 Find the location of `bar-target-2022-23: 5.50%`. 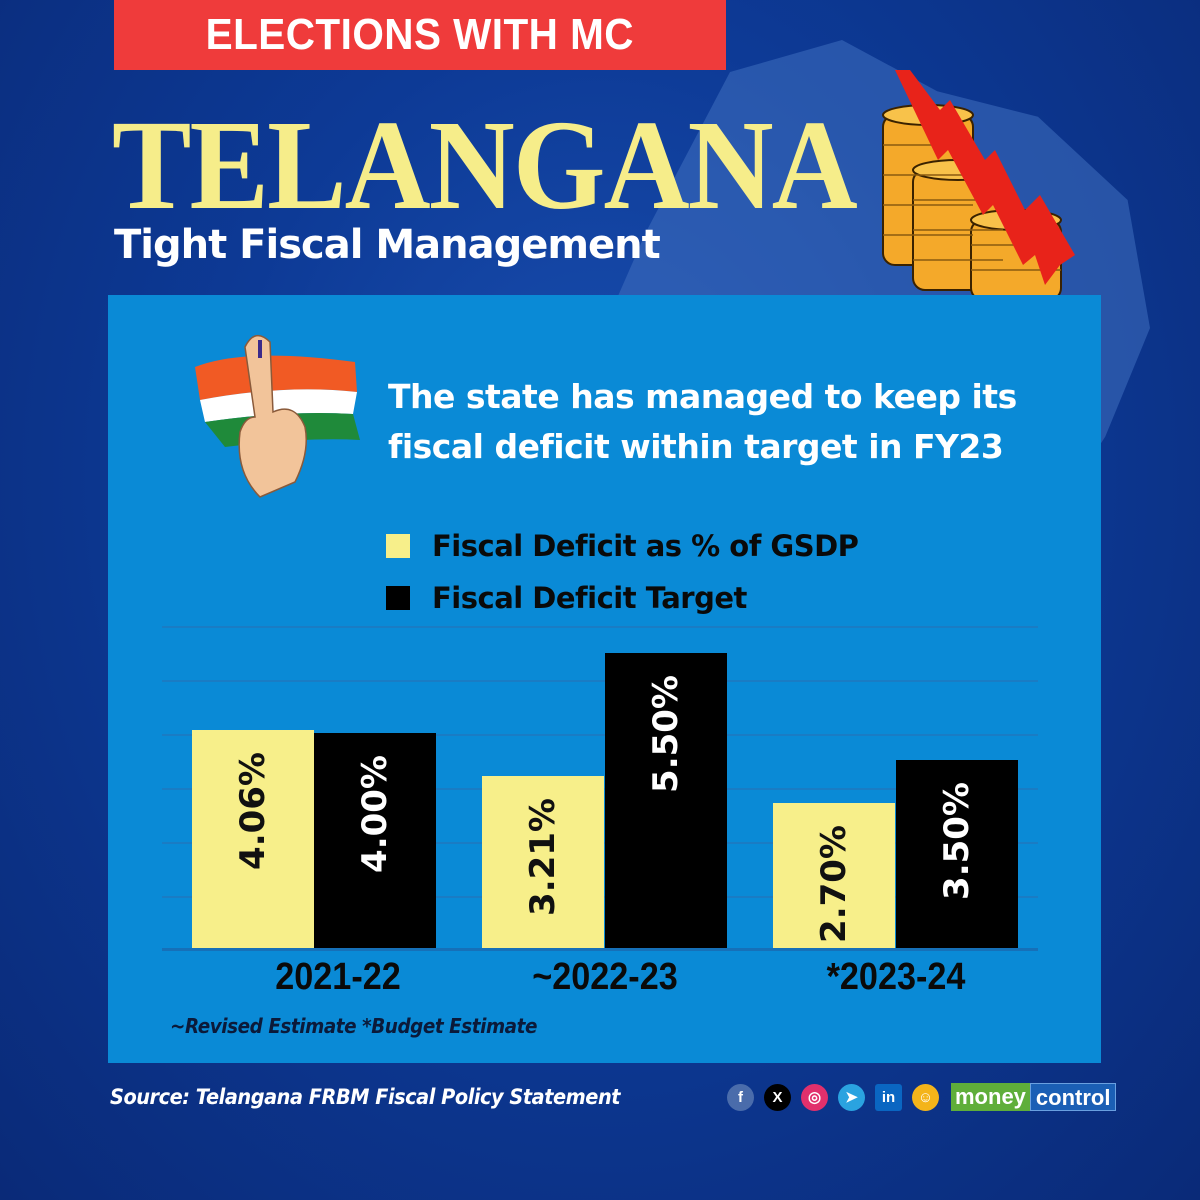

bar-target-2022-23: 5.50% is located at coordinates (666, 800).